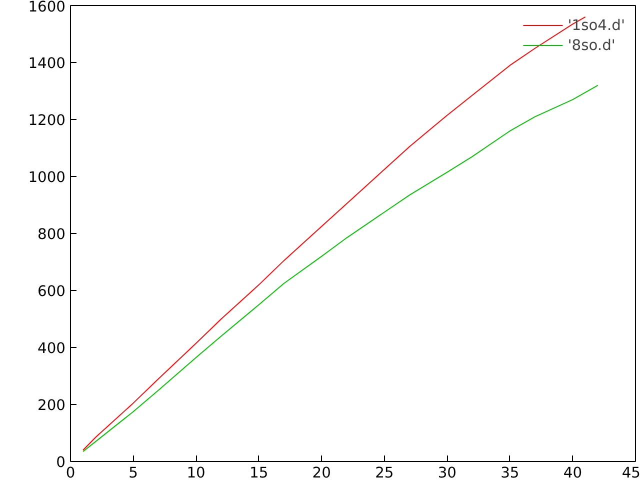 The width and height of the screenshot is (640, 480). What do you see at coordinates (572, 472) in the screenshot?
I see `x-tick-label: 40` at bounding box center [572, 472].